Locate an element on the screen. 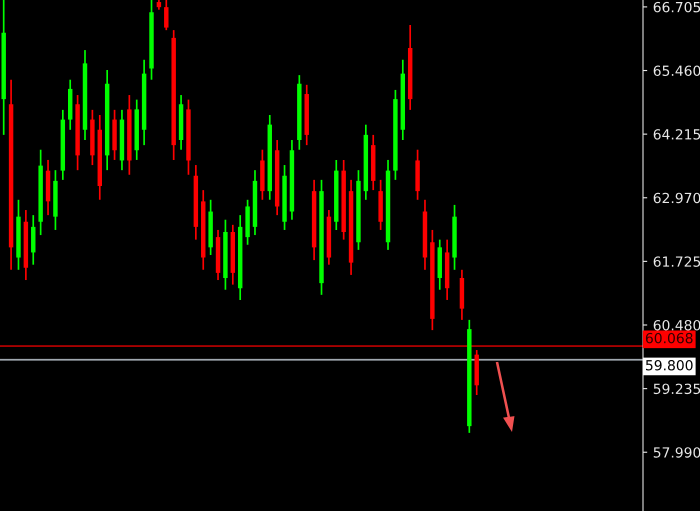 The height and width of the screenshot is (511, 700). y-tick-label: 60.480 is located at coordinates (677, 325).